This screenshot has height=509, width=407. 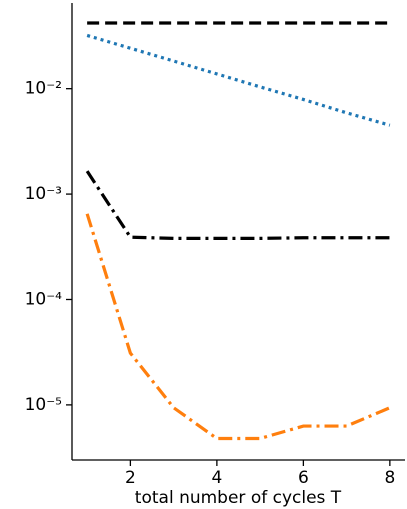 What do you see at coordinates (216, 478) in the screenshot?
I see `x-tick-label: 4` at bounding box center [216, 478].